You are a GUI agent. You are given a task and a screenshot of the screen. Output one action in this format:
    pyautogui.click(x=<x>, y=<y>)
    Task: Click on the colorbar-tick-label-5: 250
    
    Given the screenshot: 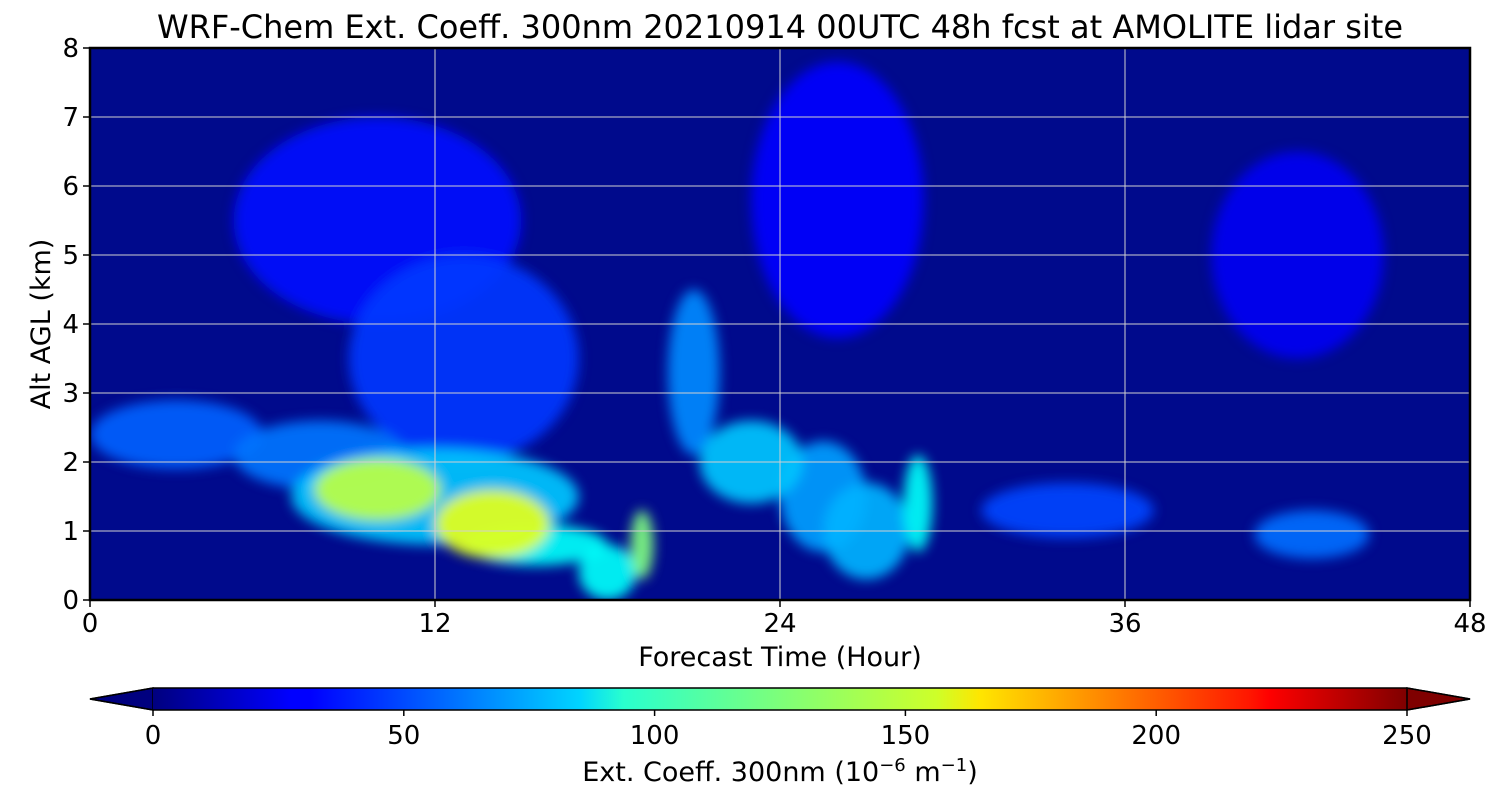 What is the action you would take?
    pyautogui.click(x=1407, y=736)
    